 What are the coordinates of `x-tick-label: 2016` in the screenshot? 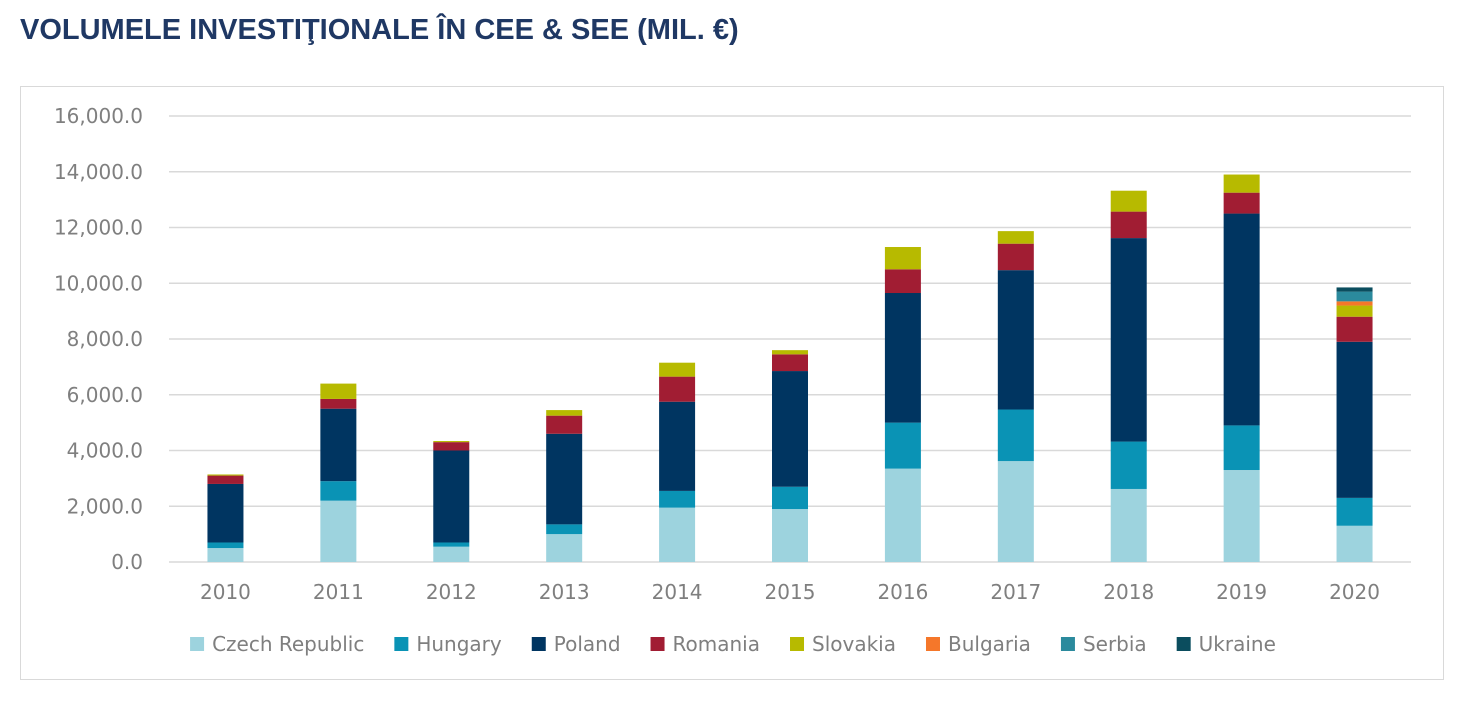 It's located at (902, 592).